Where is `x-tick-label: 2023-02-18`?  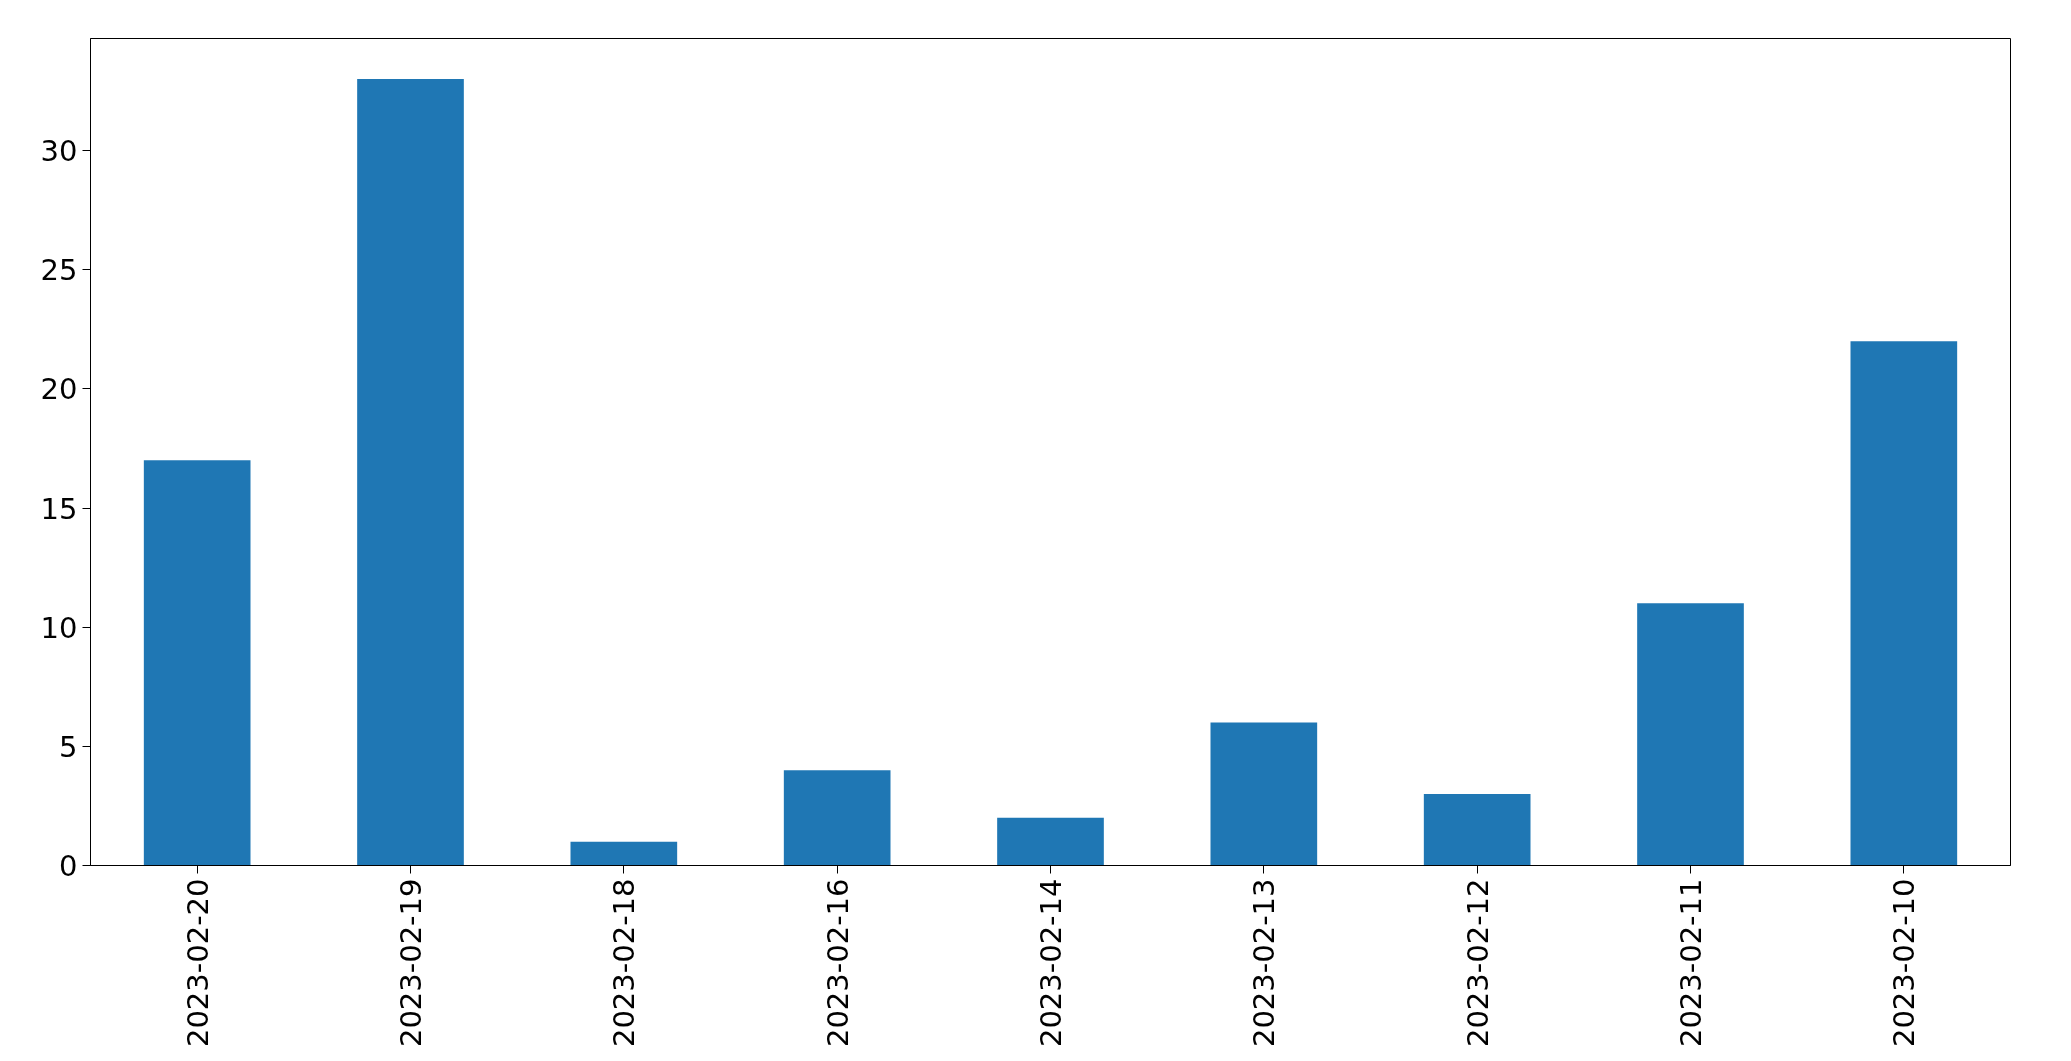
x-tick-label: 2023-02-18 is located at coordinates (624, 963).